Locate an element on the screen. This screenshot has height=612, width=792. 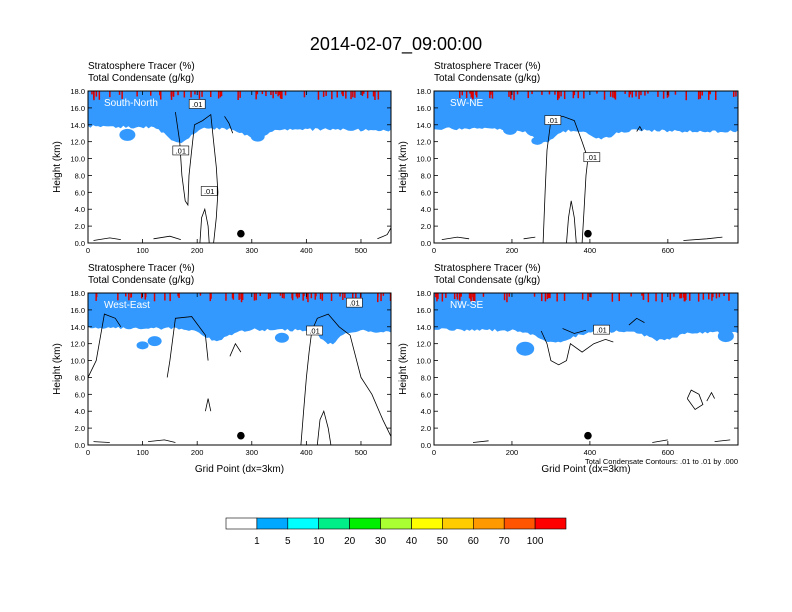
panel-name: South-North is located at coordinates (131, 103).